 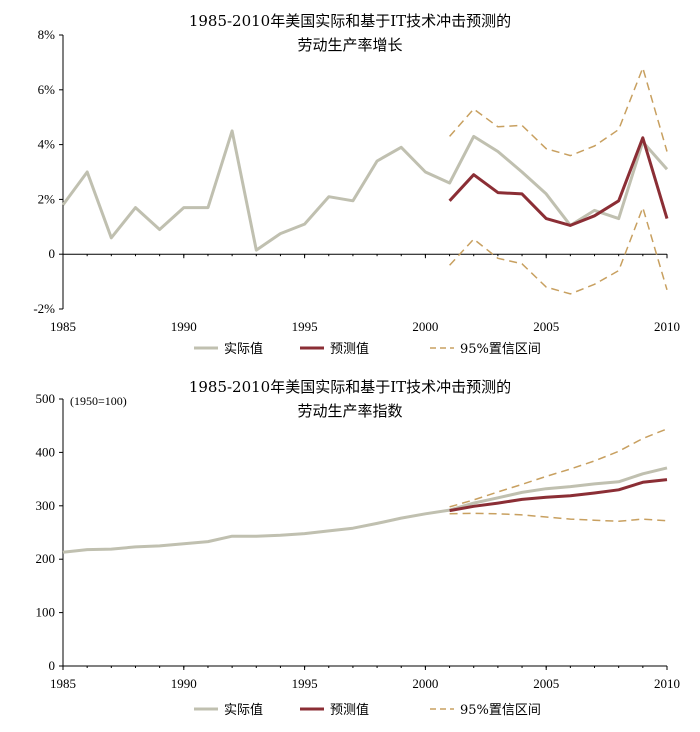 I want to click on chart-note: (1950=100), so click(x=98, y=401).